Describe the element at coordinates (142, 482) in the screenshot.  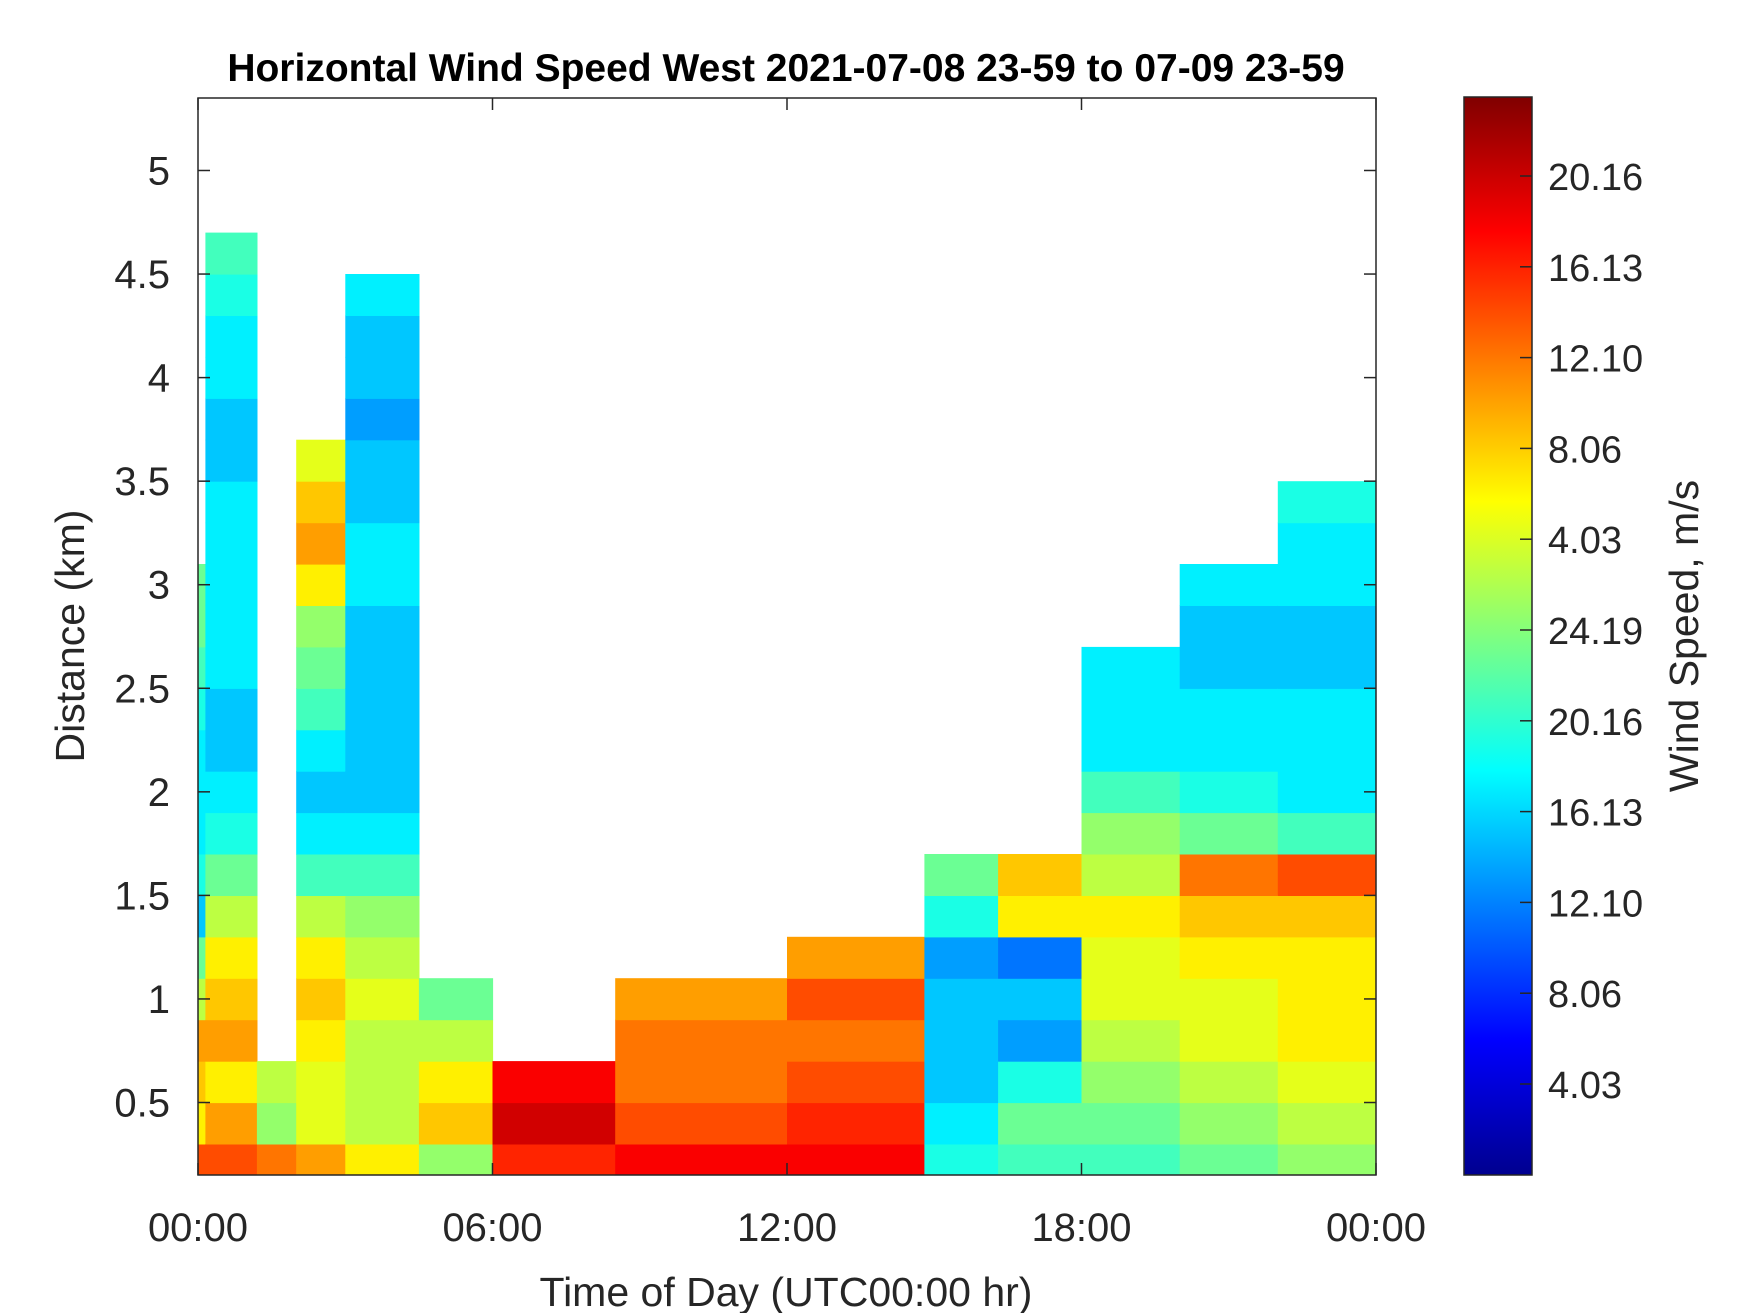
I see `y-tick-label: 3.5` at that location.